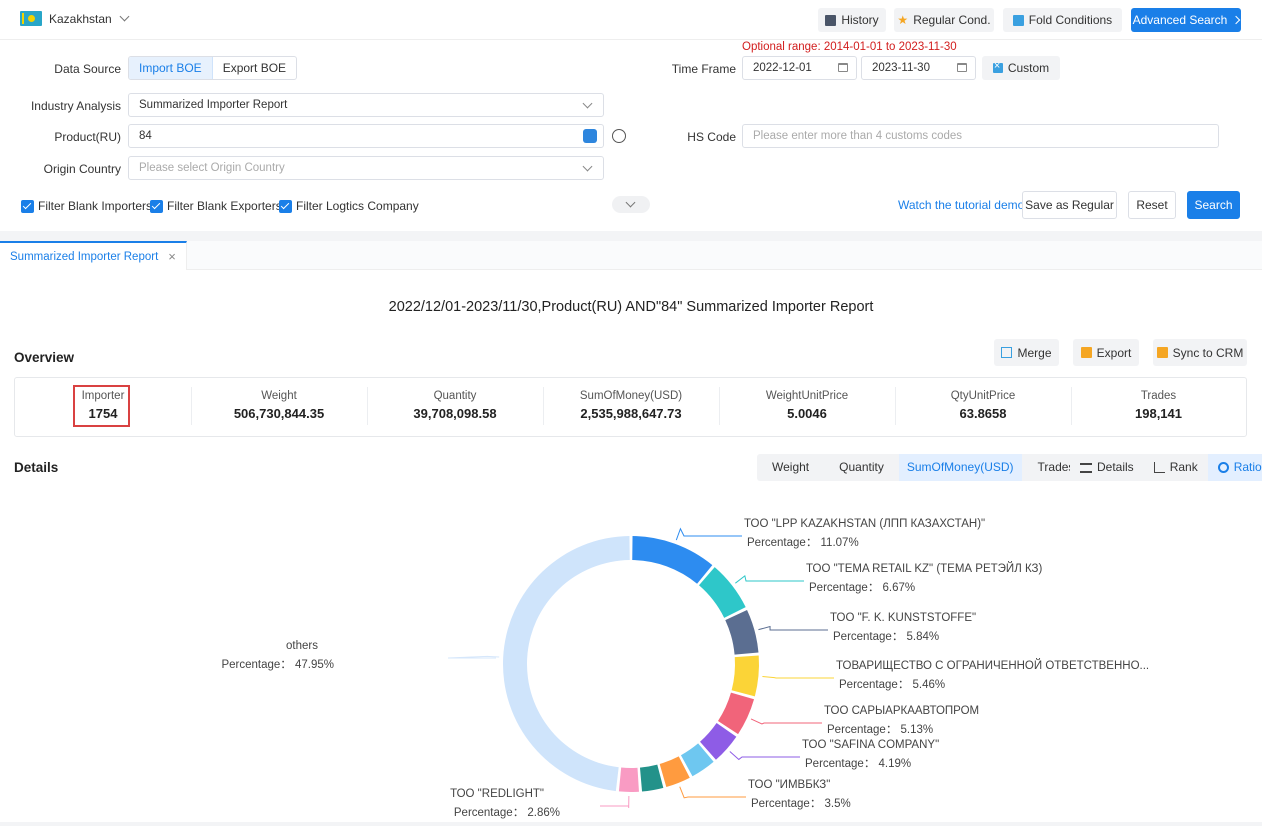 The image size is (1262, 826). What do you see at coordinates (1062, 20) in the screenshot?
I see `fold-conditions-button: Fold Conditions` at bounding box center [1062, 20].